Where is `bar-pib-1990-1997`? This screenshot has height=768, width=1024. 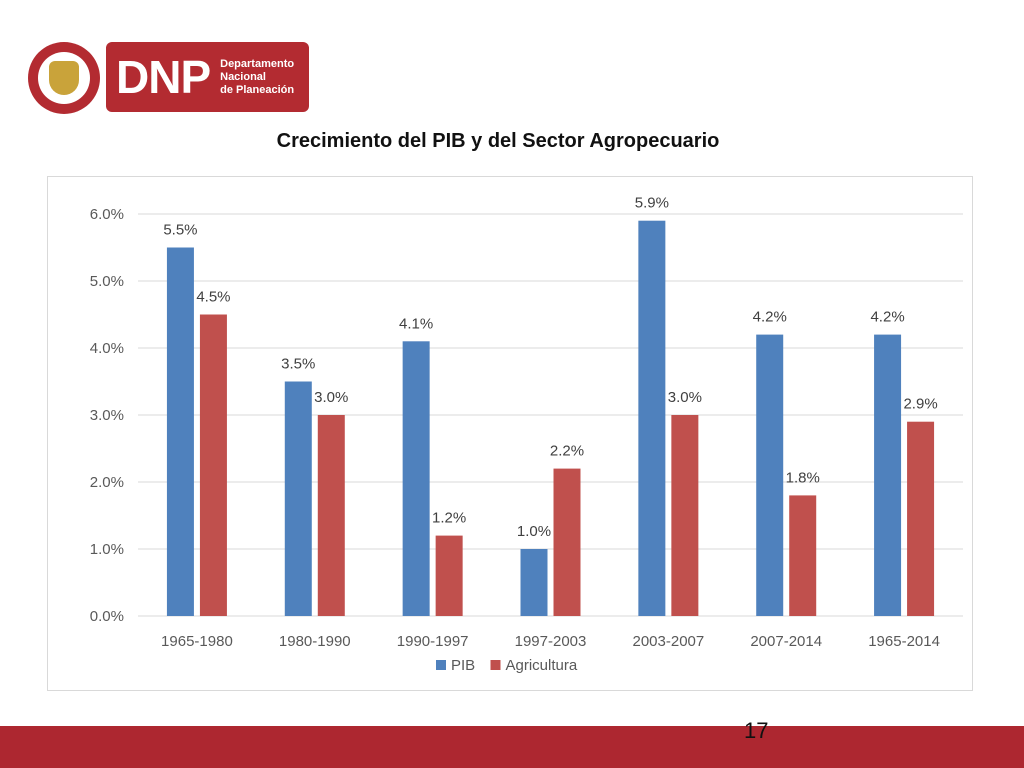
bar-pib-1990-1997 is located at coordinates (416, 478).